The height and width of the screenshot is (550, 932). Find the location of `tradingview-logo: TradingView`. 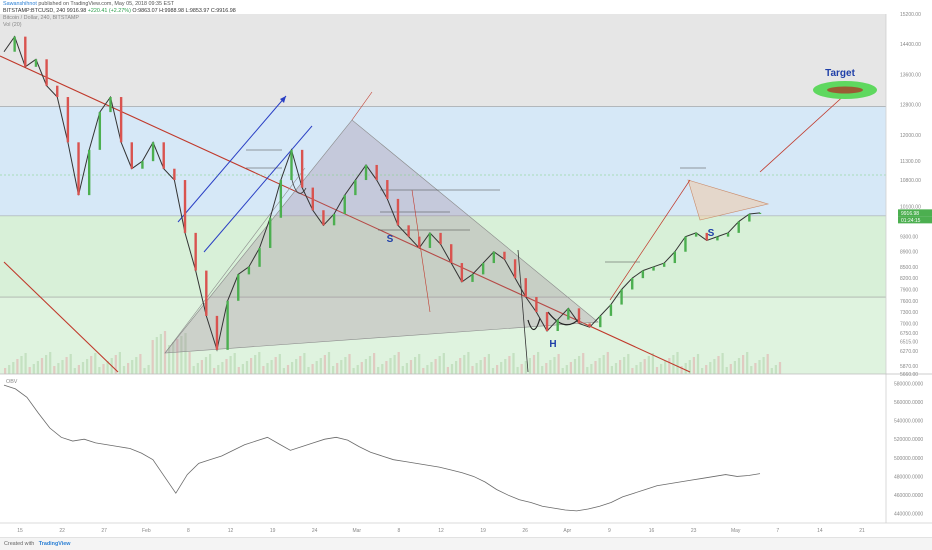

tradingview-logo: TradingView is located at coordinates (54, 544).